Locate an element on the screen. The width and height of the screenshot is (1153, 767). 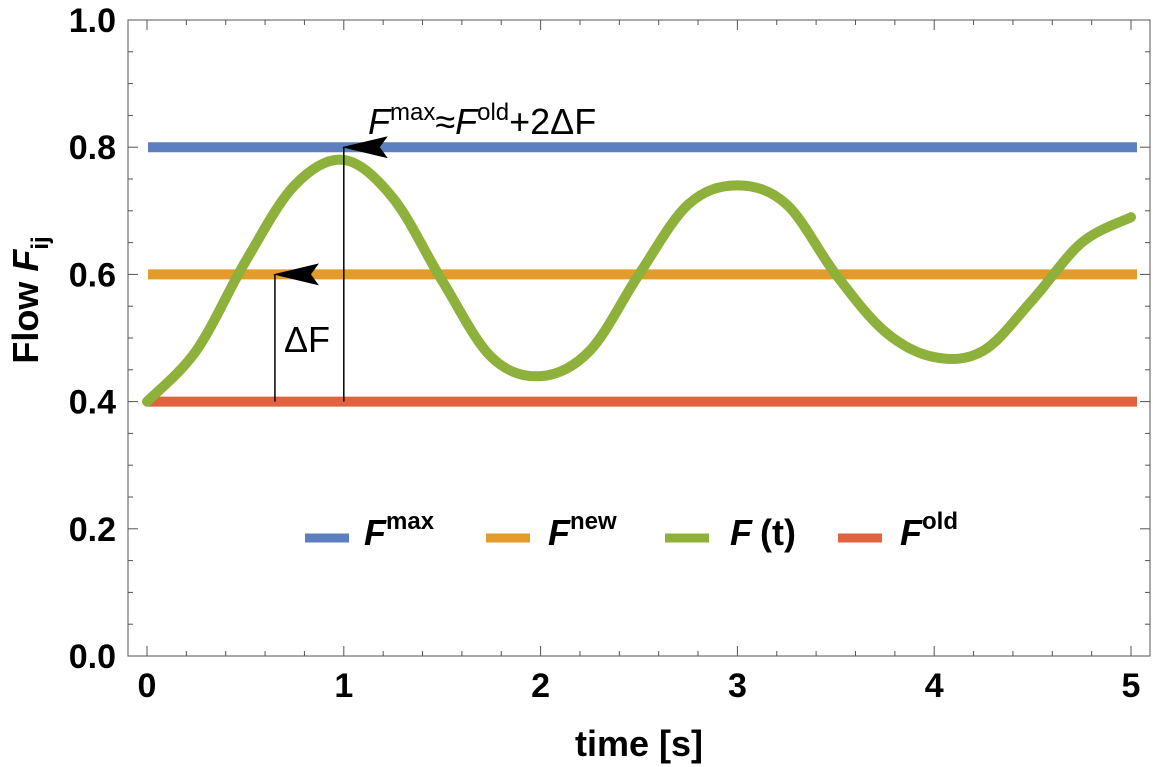
y-tick-label: 0.4 is located at coordinates (92, 403).